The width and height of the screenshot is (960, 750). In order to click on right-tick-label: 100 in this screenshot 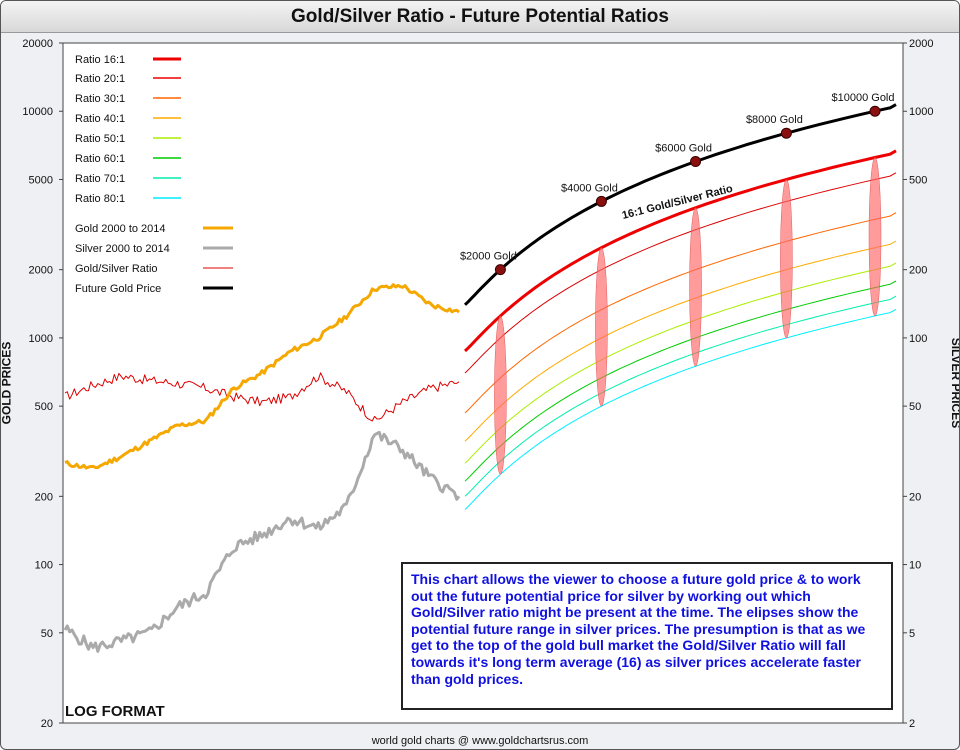, I will do `click(918, 339)`.